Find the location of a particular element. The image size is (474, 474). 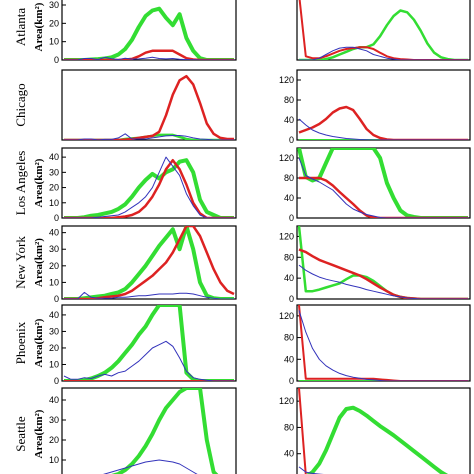

panel-right-row-2: 0 40 80 120 is located at coordinates (375, 185).